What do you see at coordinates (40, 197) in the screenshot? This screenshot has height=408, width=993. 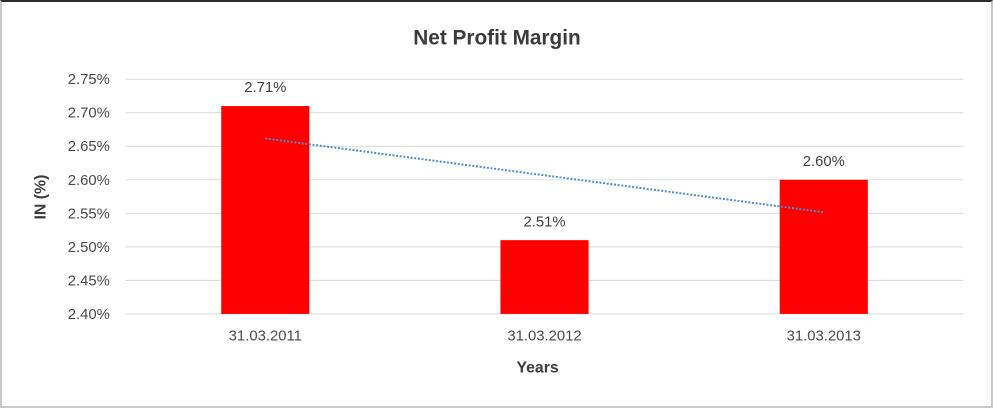 I see `y-axis-title: IN (%)` at bounding box center [40, 197].